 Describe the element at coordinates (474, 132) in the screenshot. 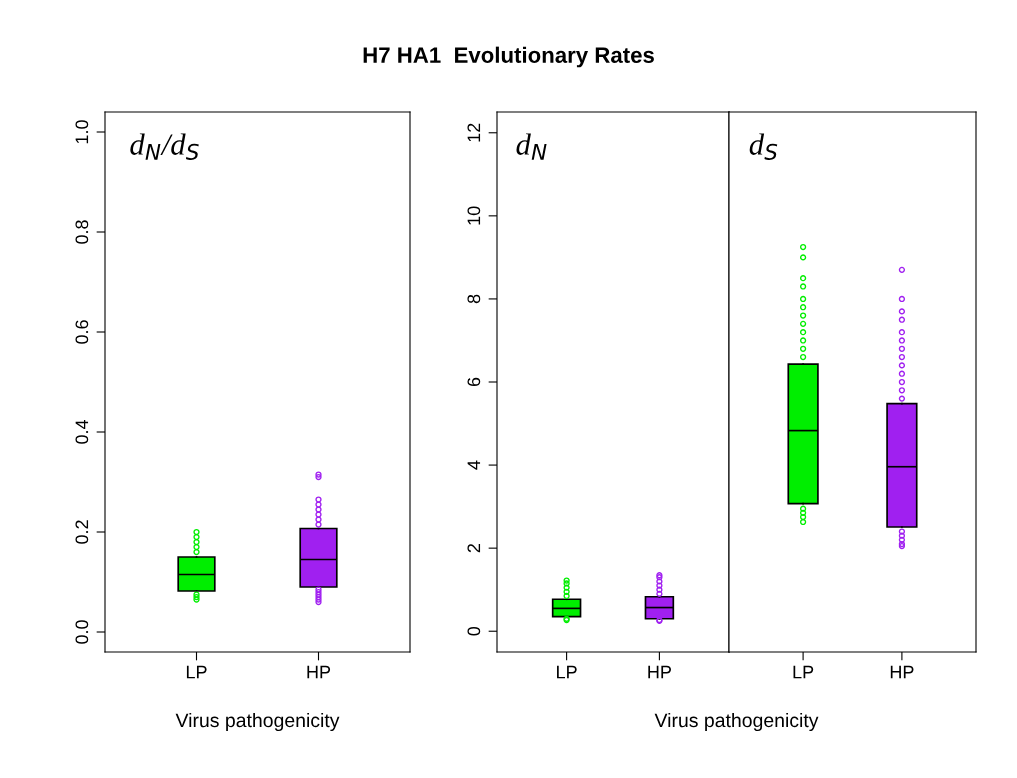

I see `y-tick-label: 12` at that location.